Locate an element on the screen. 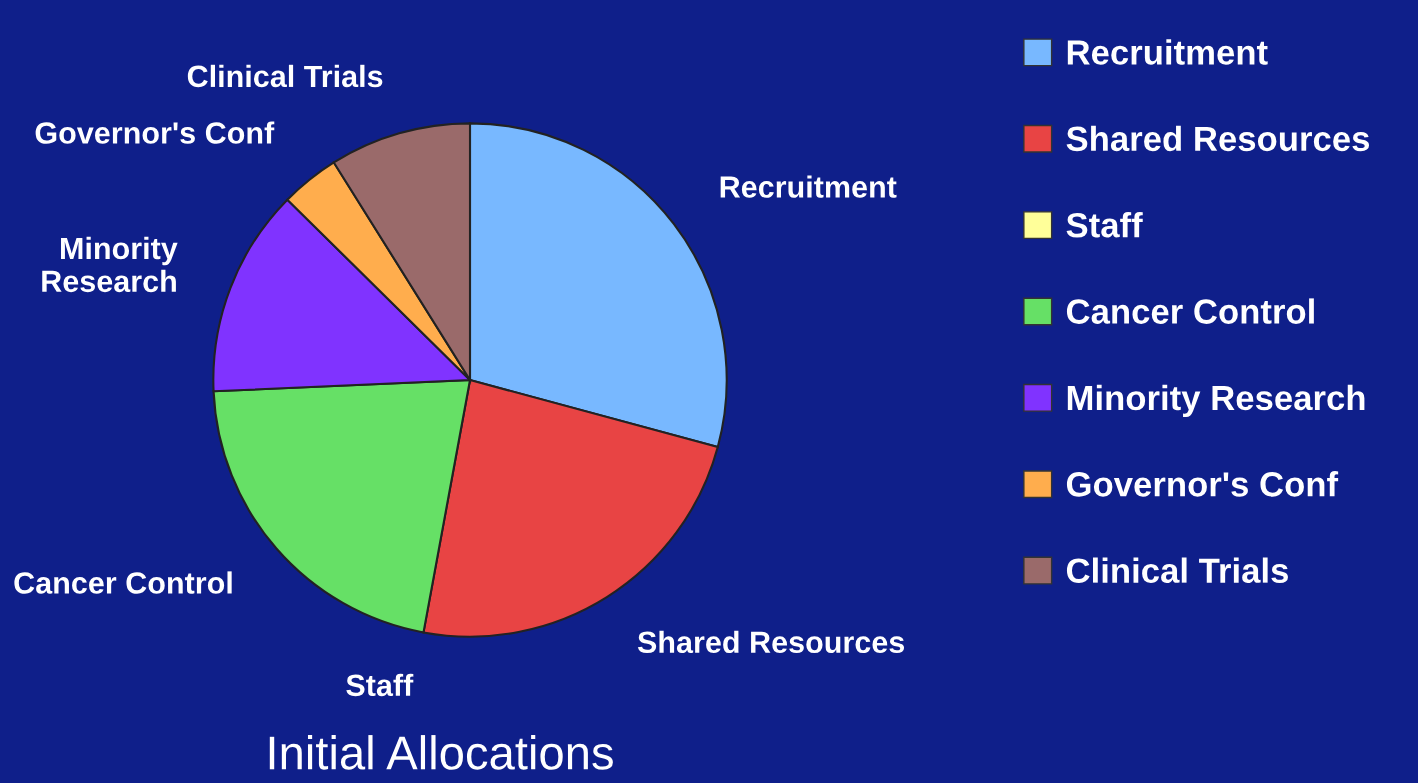 The image size is (1418, 783). slice-label: Recruitment is located at coordinates (808, 186).